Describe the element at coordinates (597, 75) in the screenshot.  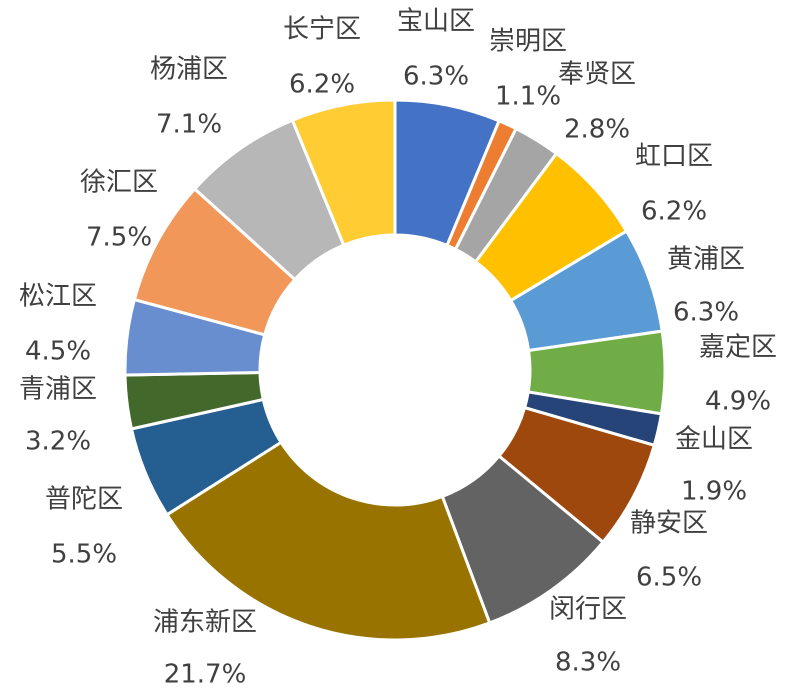
I see `category-label: 奉贤区` at that location.